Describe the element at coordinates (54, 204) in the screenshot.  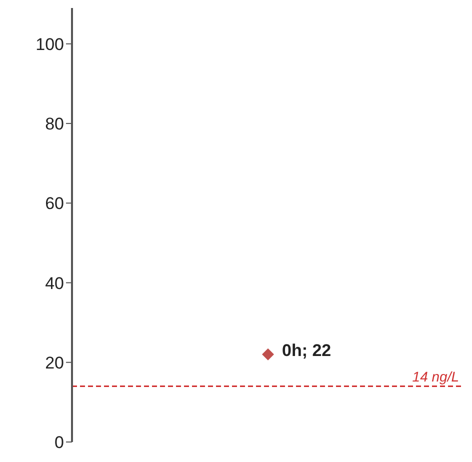
I see `y-tick-label: 60` at that location.